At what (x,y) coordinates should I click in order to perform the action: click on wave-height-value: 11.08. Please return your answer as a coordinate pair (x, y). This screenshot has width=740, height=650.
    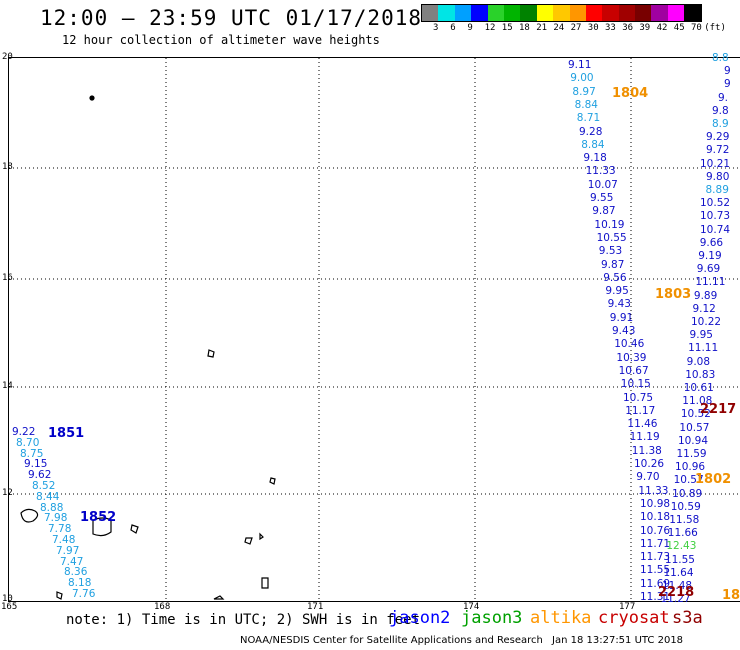
    Looking at the image, I should click on (697, 401).